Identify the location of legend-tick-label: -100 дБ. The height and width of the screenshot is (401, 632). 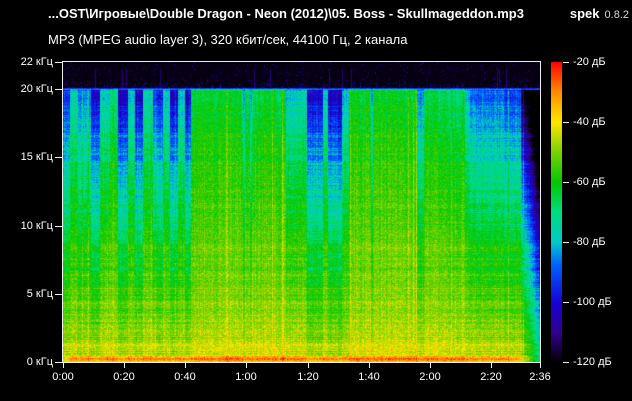
(592, 302).